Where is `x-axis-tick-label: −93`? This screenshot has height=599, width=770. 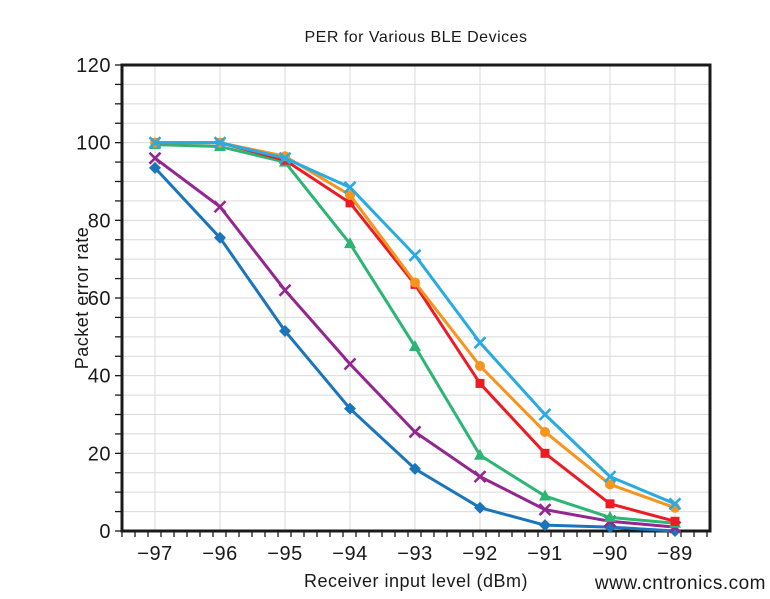
x-axis-tick-label: −93 is located at coordinates (414, 554).